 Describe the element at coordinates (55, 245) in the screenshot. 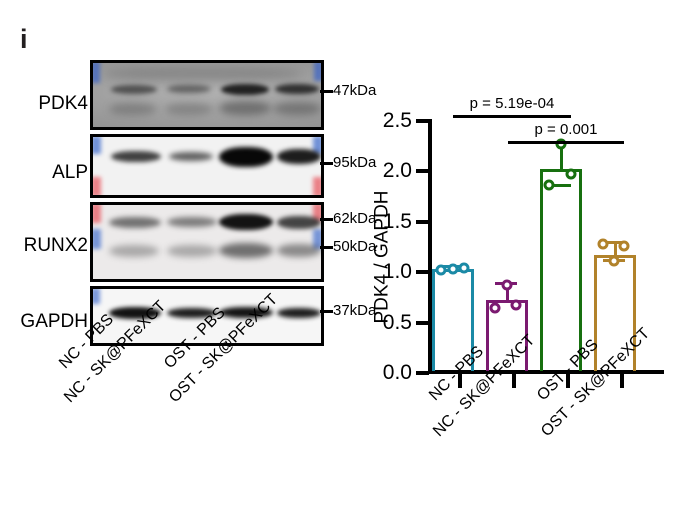

I see `blot-label-runx2: RUNX2` at that location.